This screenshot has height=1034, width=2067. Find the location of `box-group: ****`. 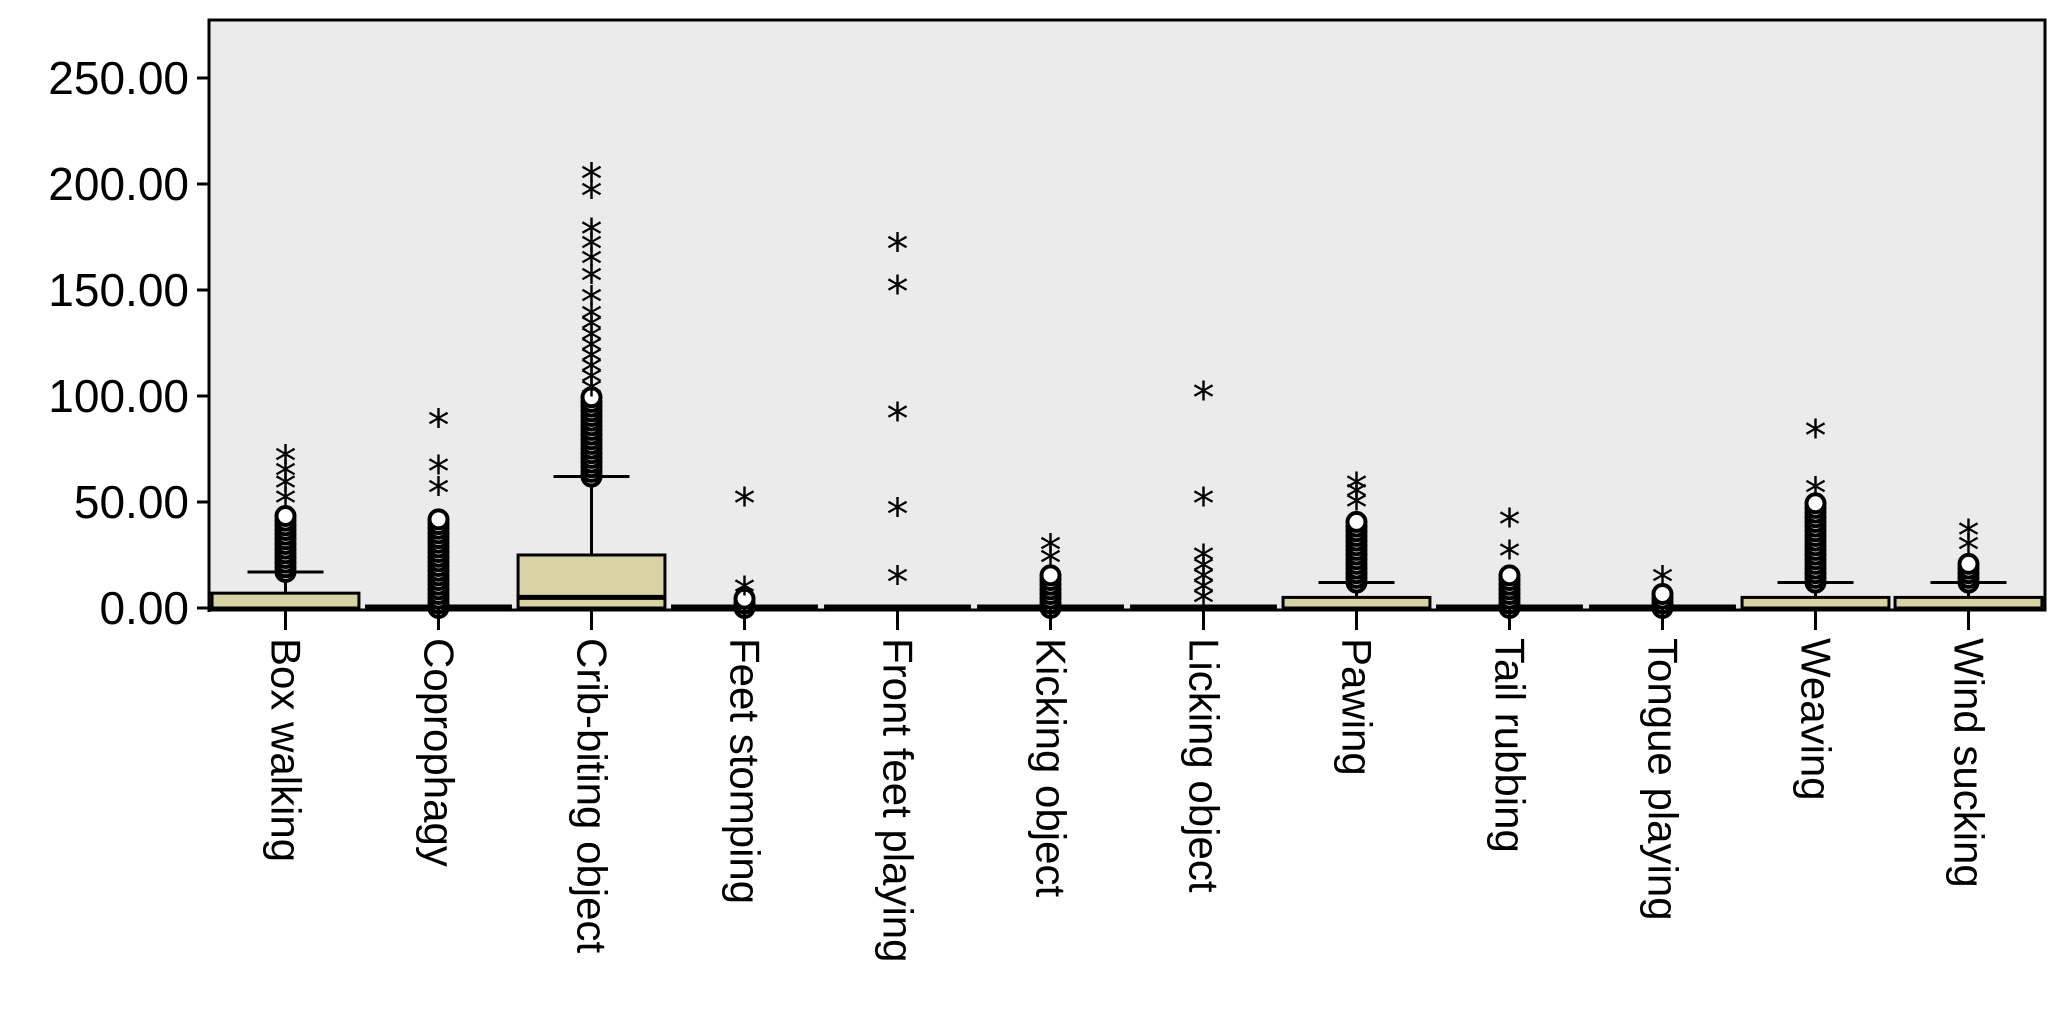

box-group: **** is located at coordinates (285, 524).